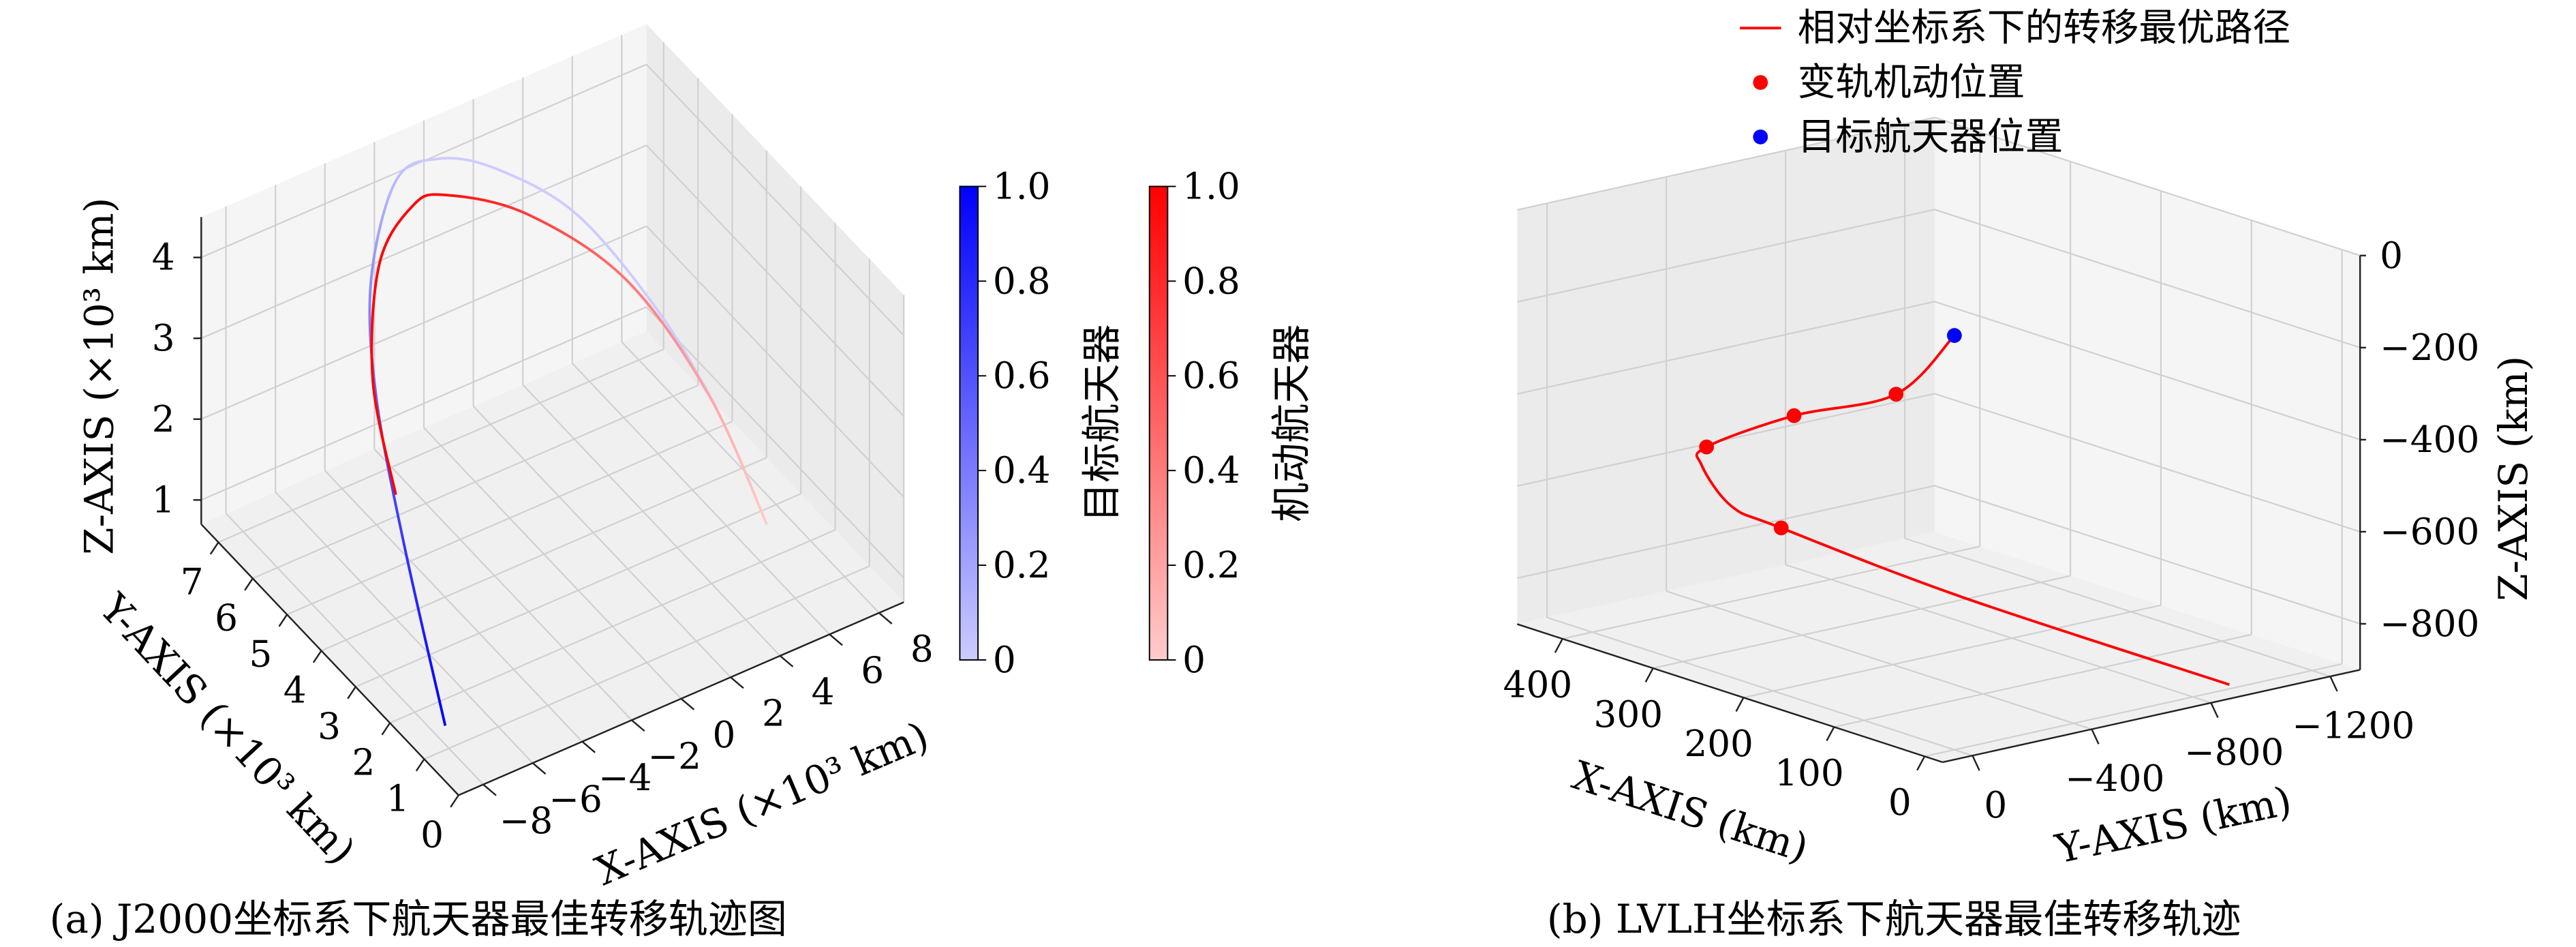 The height and width of the screenshot is (947, 2576). What do you see at coordinates (1022, 186) in the screenshot?
I see `colorbar-tick-label: 1.0` at bounding box center [1022, 186].